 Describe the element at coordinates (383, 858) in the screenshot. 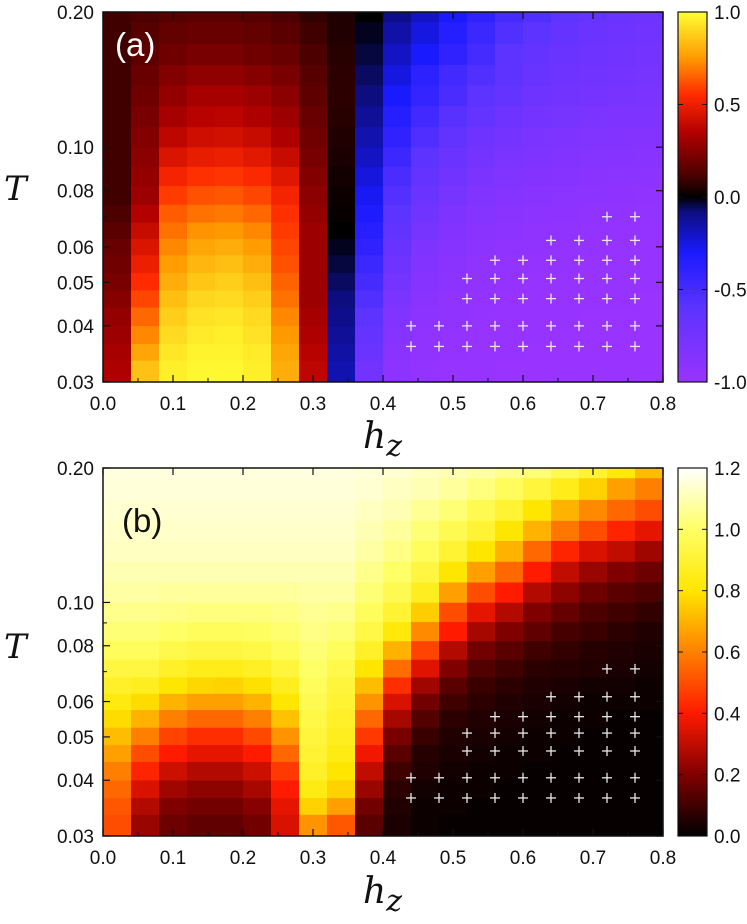

I see `x-tick-label: 0.4` at that location.